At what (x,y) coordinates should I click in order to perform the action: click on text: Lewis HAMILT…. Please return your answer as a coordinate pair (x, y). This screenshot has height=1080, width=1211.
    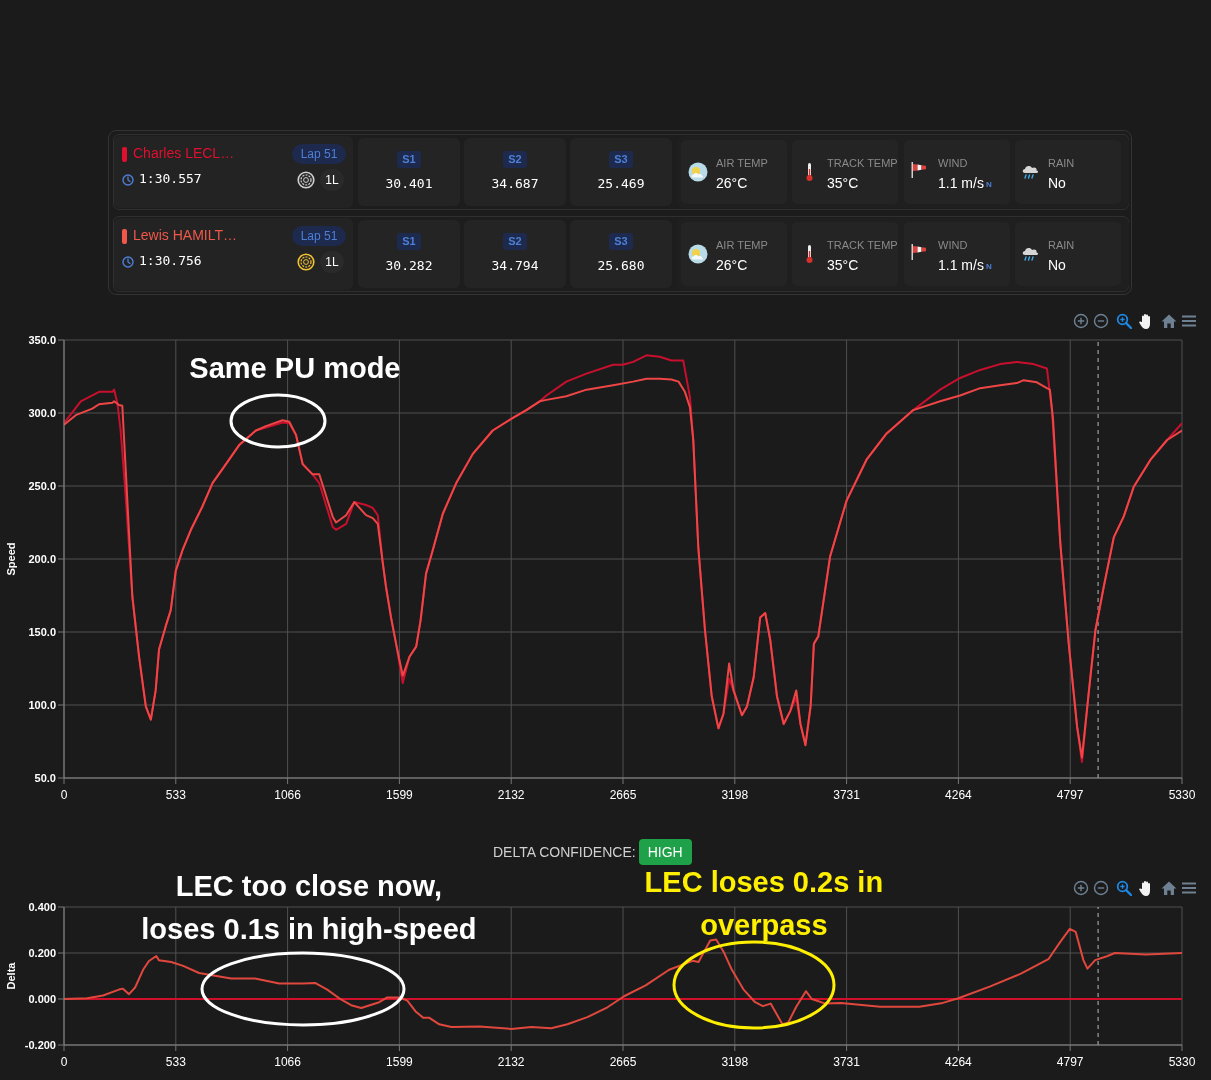
    Looking at the image, I should click on (185, 235).